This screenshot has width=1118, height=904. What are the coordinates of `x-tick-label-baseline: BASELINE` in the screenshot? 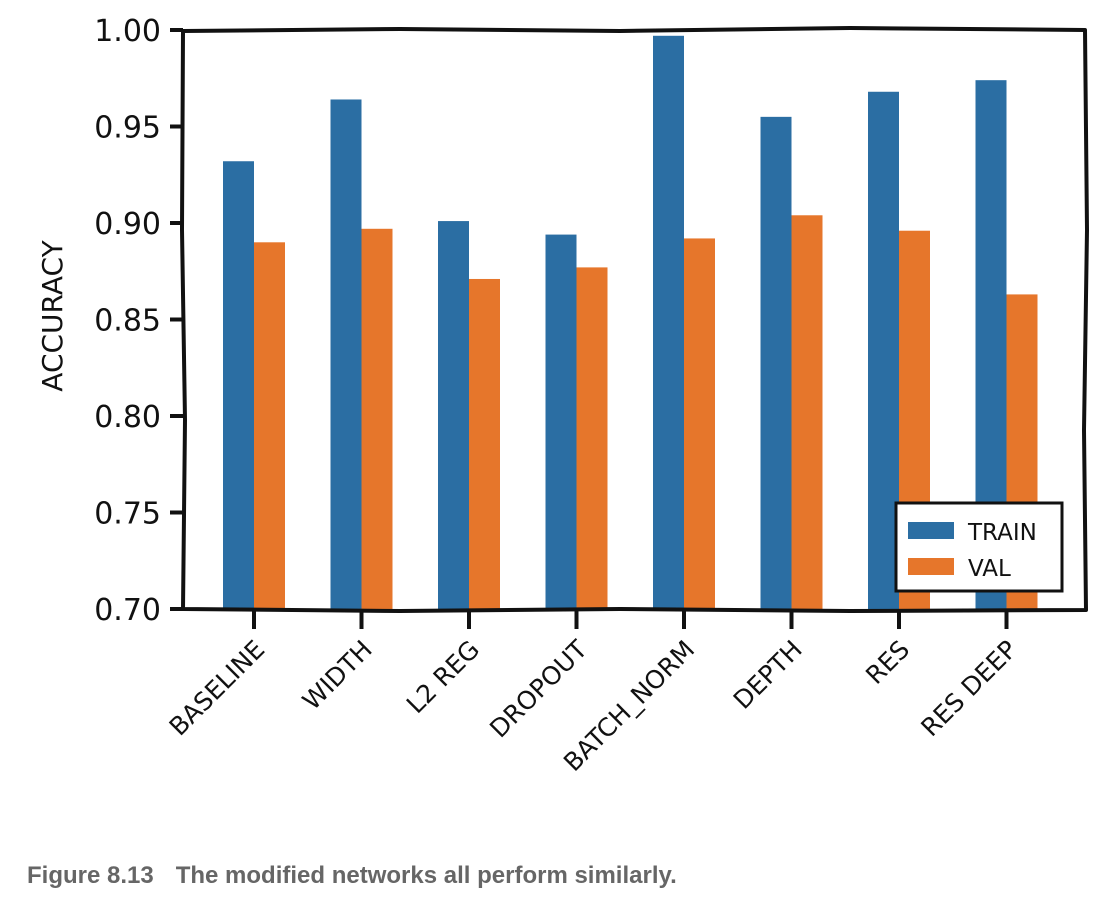 It's located at (217, 688).